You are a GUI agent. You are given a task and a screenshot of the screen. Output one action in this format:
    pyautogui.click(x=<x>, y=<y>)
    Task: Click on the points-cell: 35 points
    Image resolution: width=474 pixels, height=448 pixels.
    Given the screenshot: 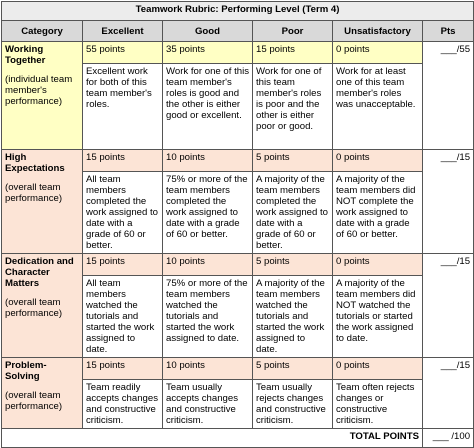 What is the action you would take?
    pyautogui.click(x=207, y=52)
    